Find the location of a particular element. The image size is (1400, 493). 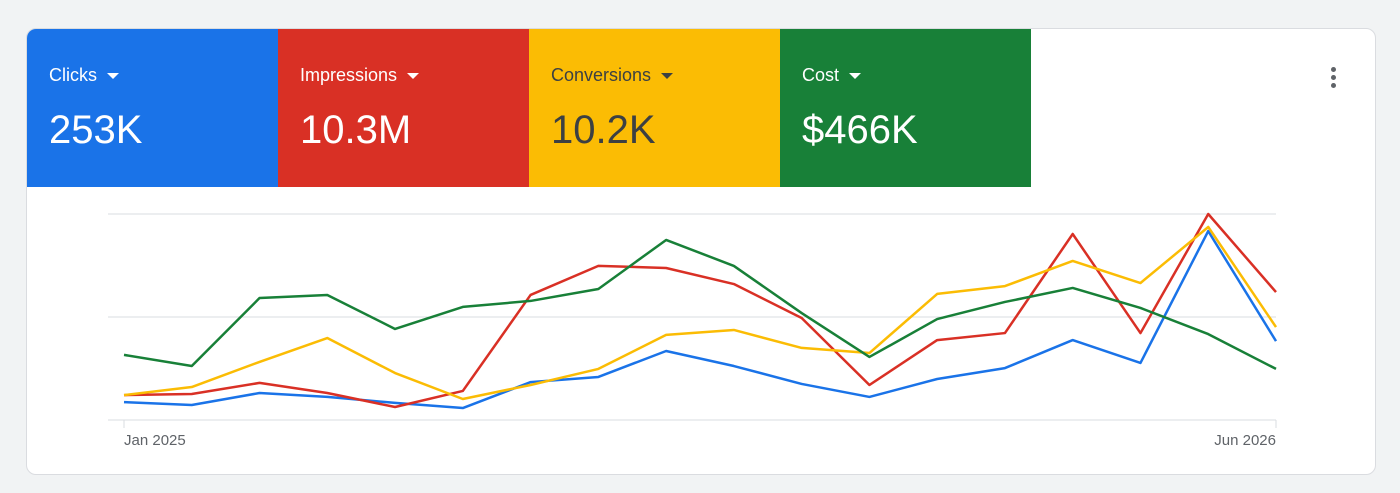

metric-name: Conversions is located at coordinates (601, 75).